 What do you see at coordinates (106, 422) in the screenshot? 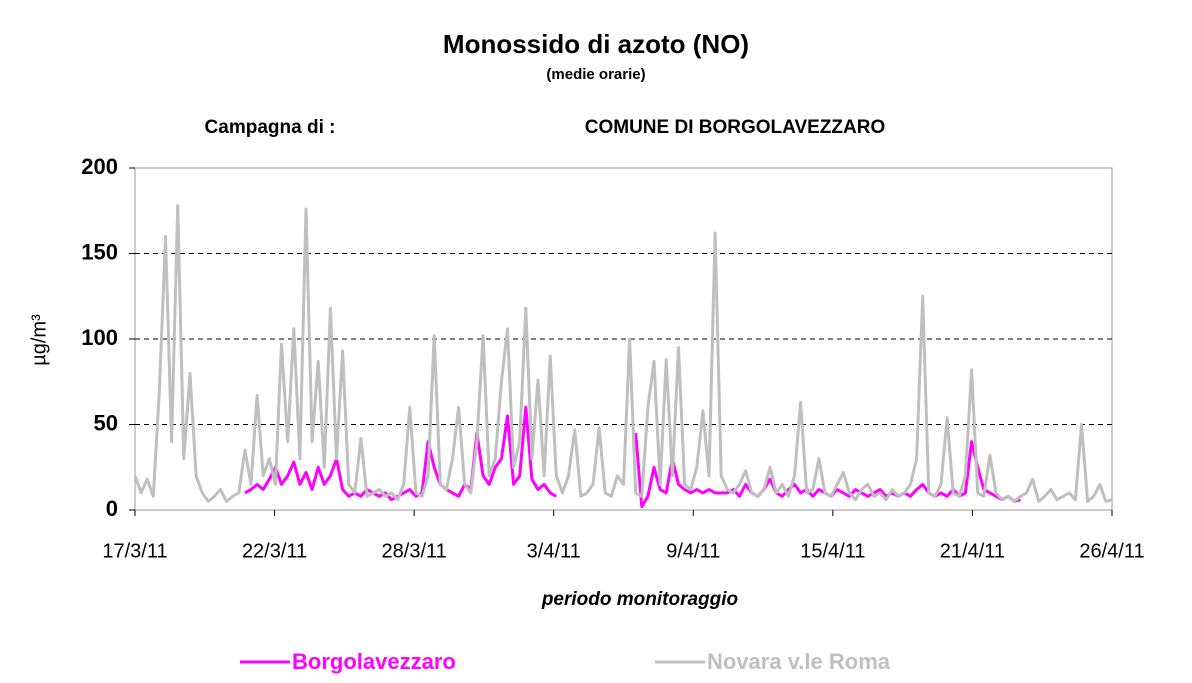
I see `y-tick-label: 50` at bounding box center [106, 422].